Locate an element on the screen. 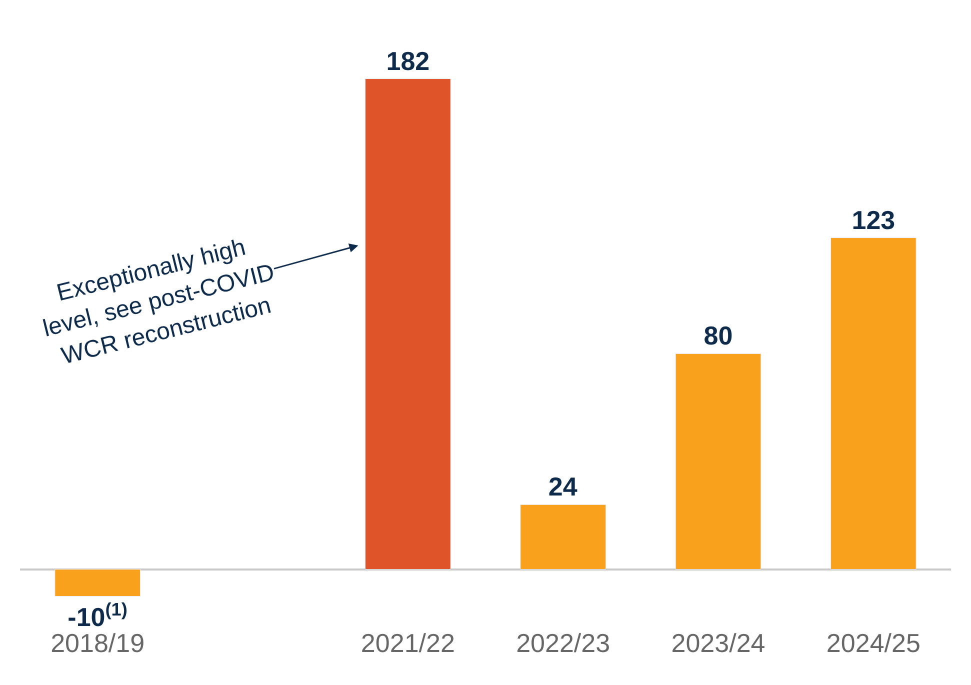 Image resolution: width=971 pixels, height=685 pixels. x-tick-label: 2024/25 is located at coordinates (873, 643).